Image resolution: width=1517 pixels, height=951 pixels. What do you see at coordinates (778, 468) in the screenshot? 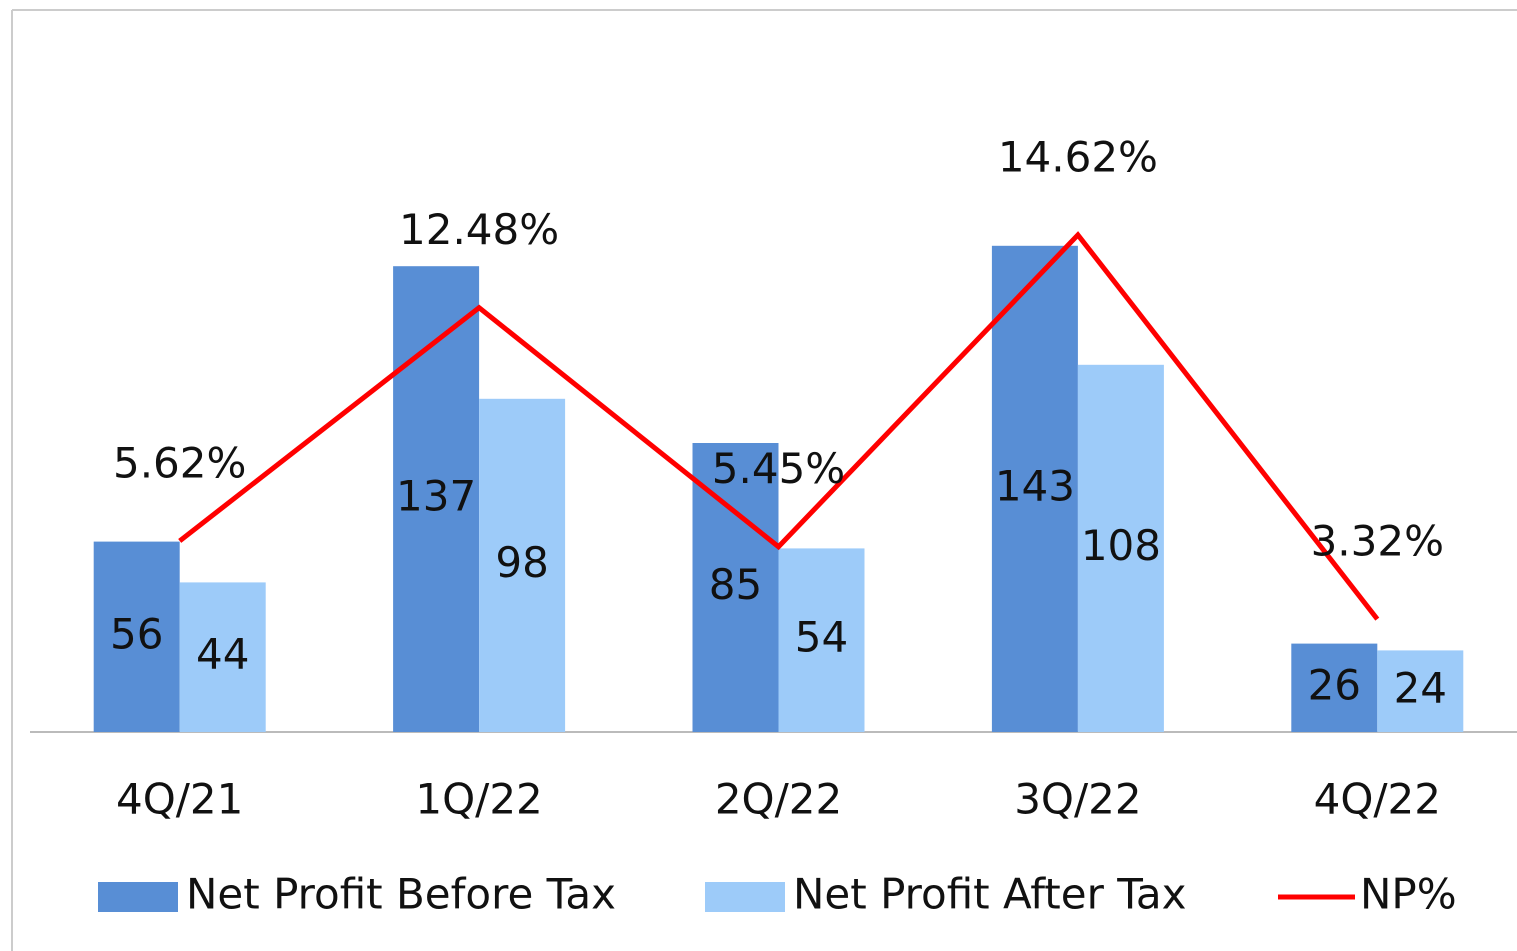
I see `line-value-label: 5.45%` at bounding box center [778, 468].